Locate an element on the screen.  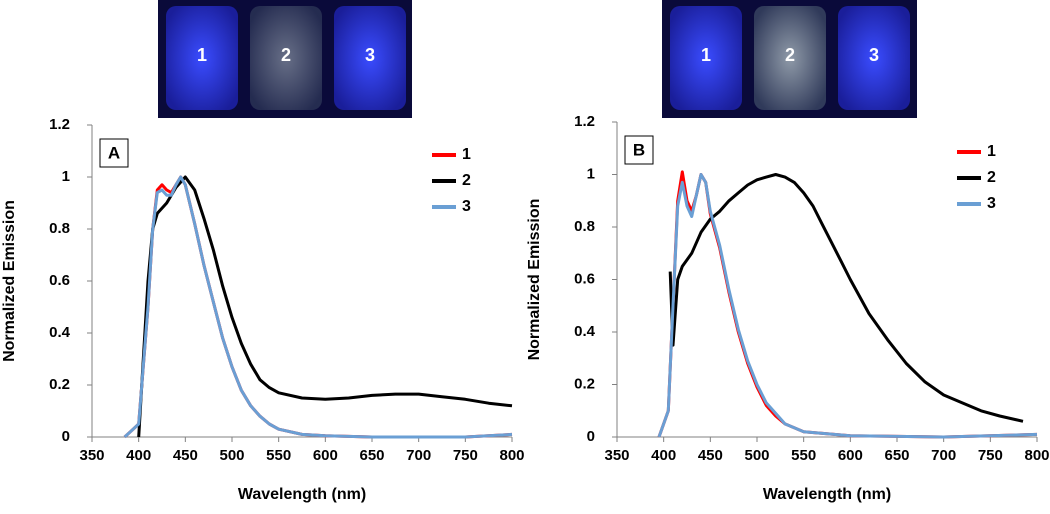
panel-label: B is located at coordinates (639, 149).